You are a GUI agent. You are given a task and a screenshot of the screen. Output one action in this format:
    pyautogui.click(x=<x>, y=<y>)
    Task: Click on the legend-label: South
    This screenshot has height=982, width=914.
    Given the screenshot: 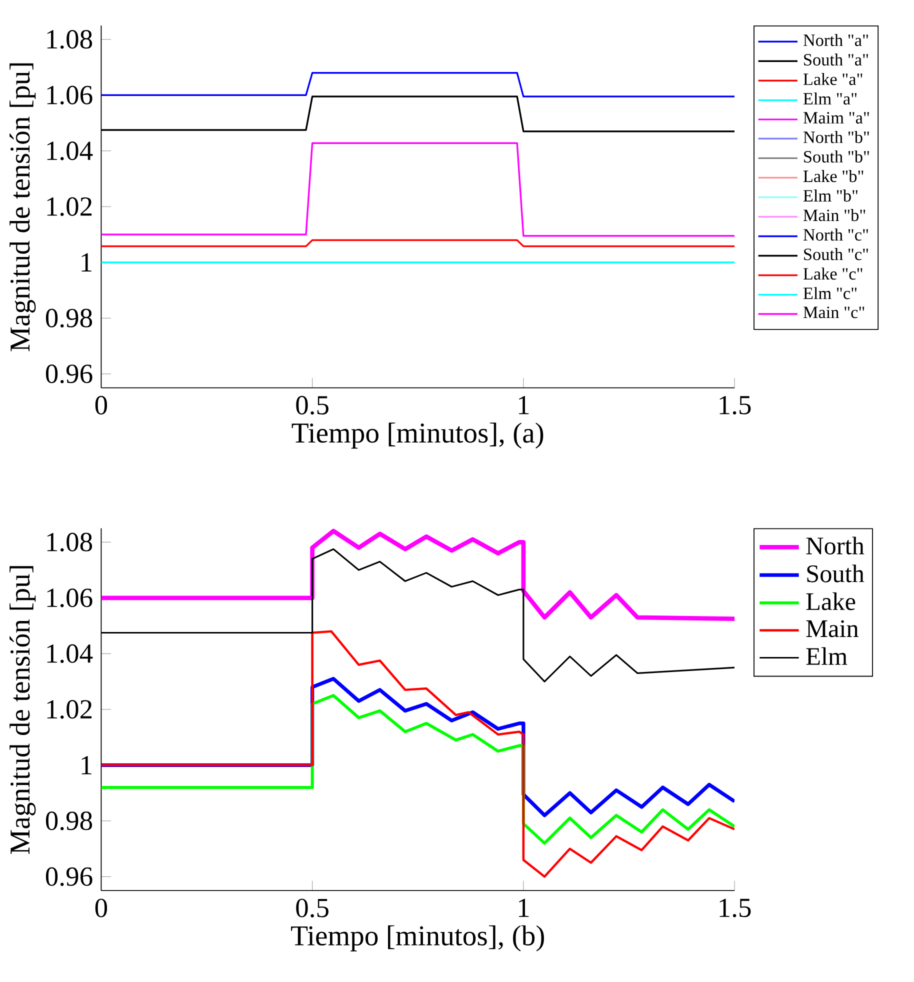 What is the action you would take?
    pyautogui.click(x=835, y=573)
    